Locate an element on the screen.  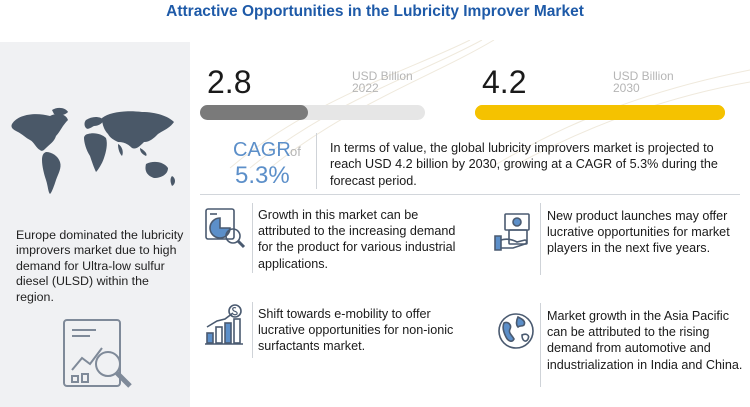
cagr-of: of is located at coordinates (295, 151).